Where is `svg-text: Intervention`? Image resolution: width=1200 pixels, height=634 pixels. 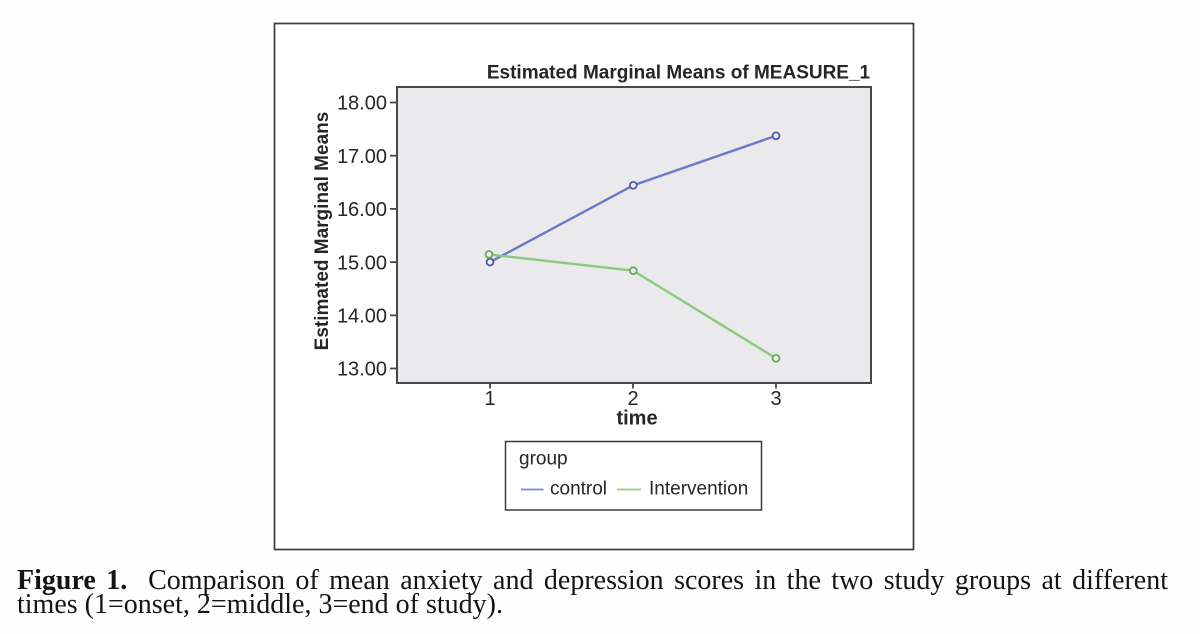 svg-text: Intervention is located at coordinates (698, 489).